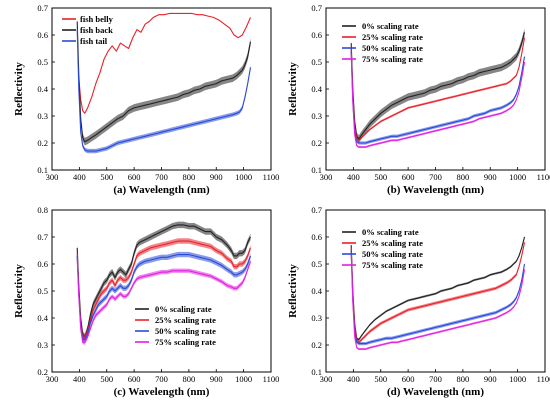  Describe the element at coordinates (392, 243) in the screenshot. I see `legend-label-d-1: 25% scaling rate` at that location.